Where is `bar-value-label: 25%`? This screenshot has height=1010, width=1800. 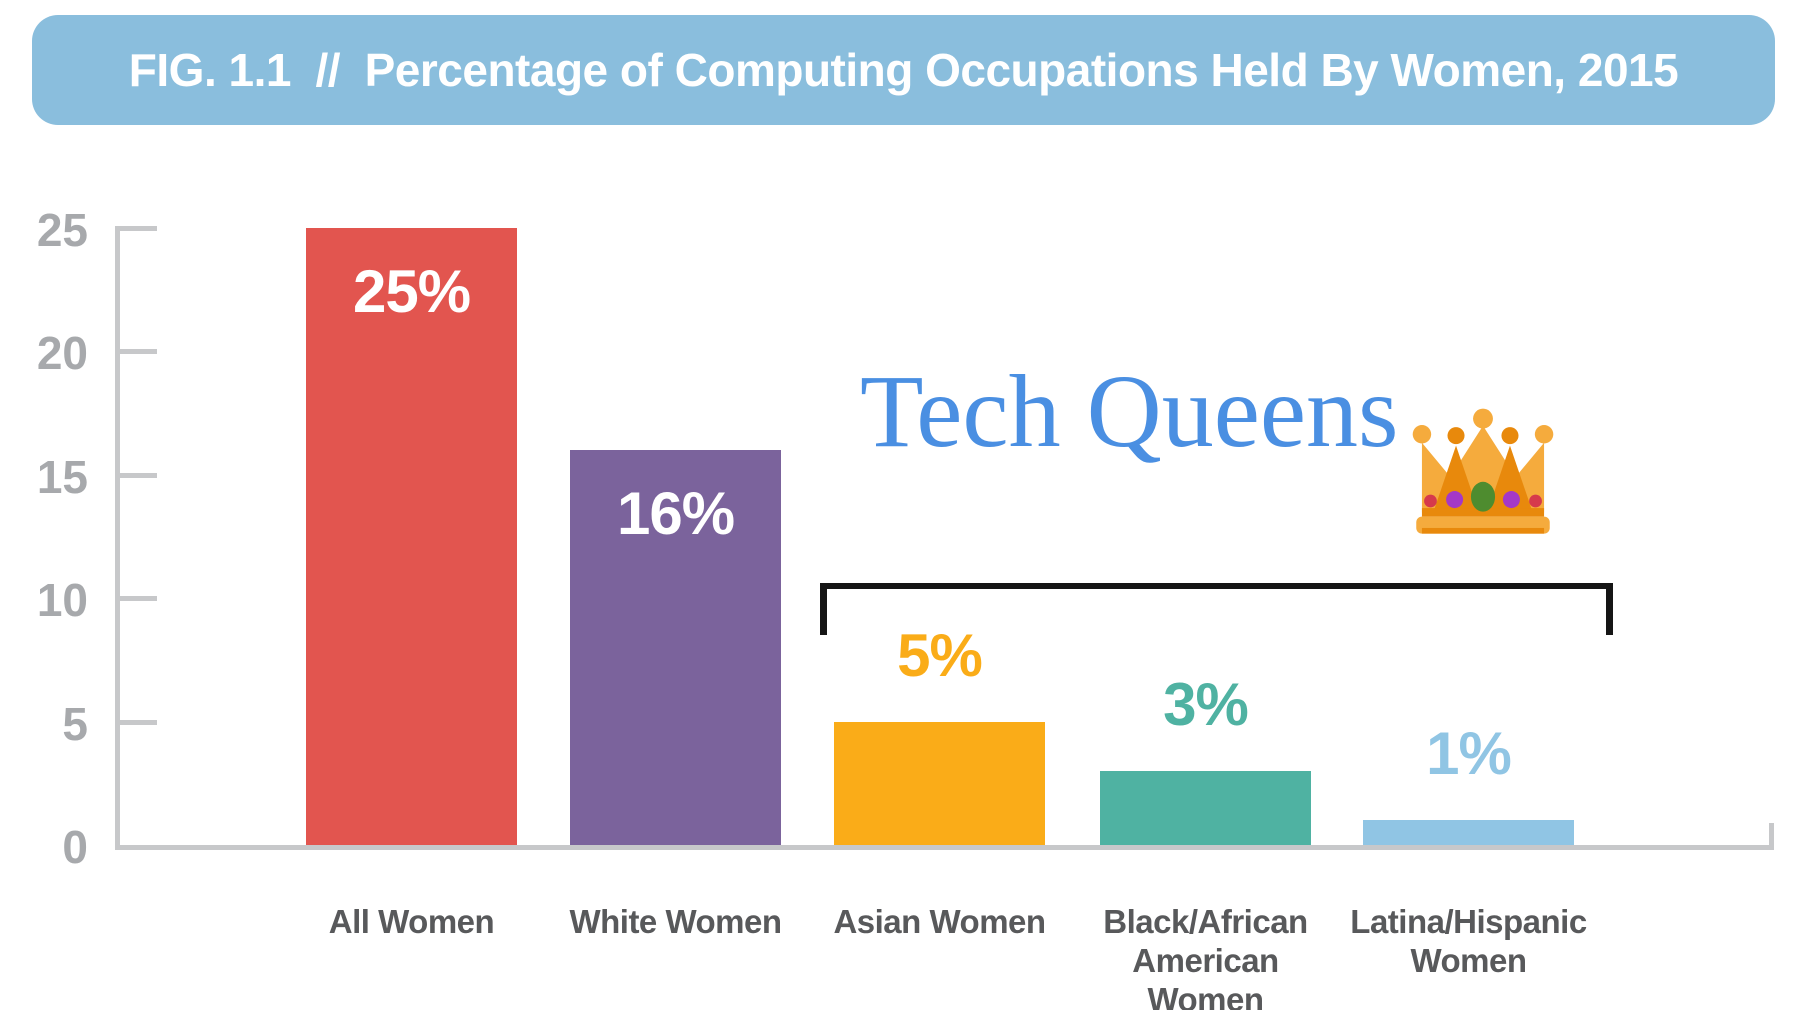 bar-value-label: 25% is located at coordinates (411, 291).